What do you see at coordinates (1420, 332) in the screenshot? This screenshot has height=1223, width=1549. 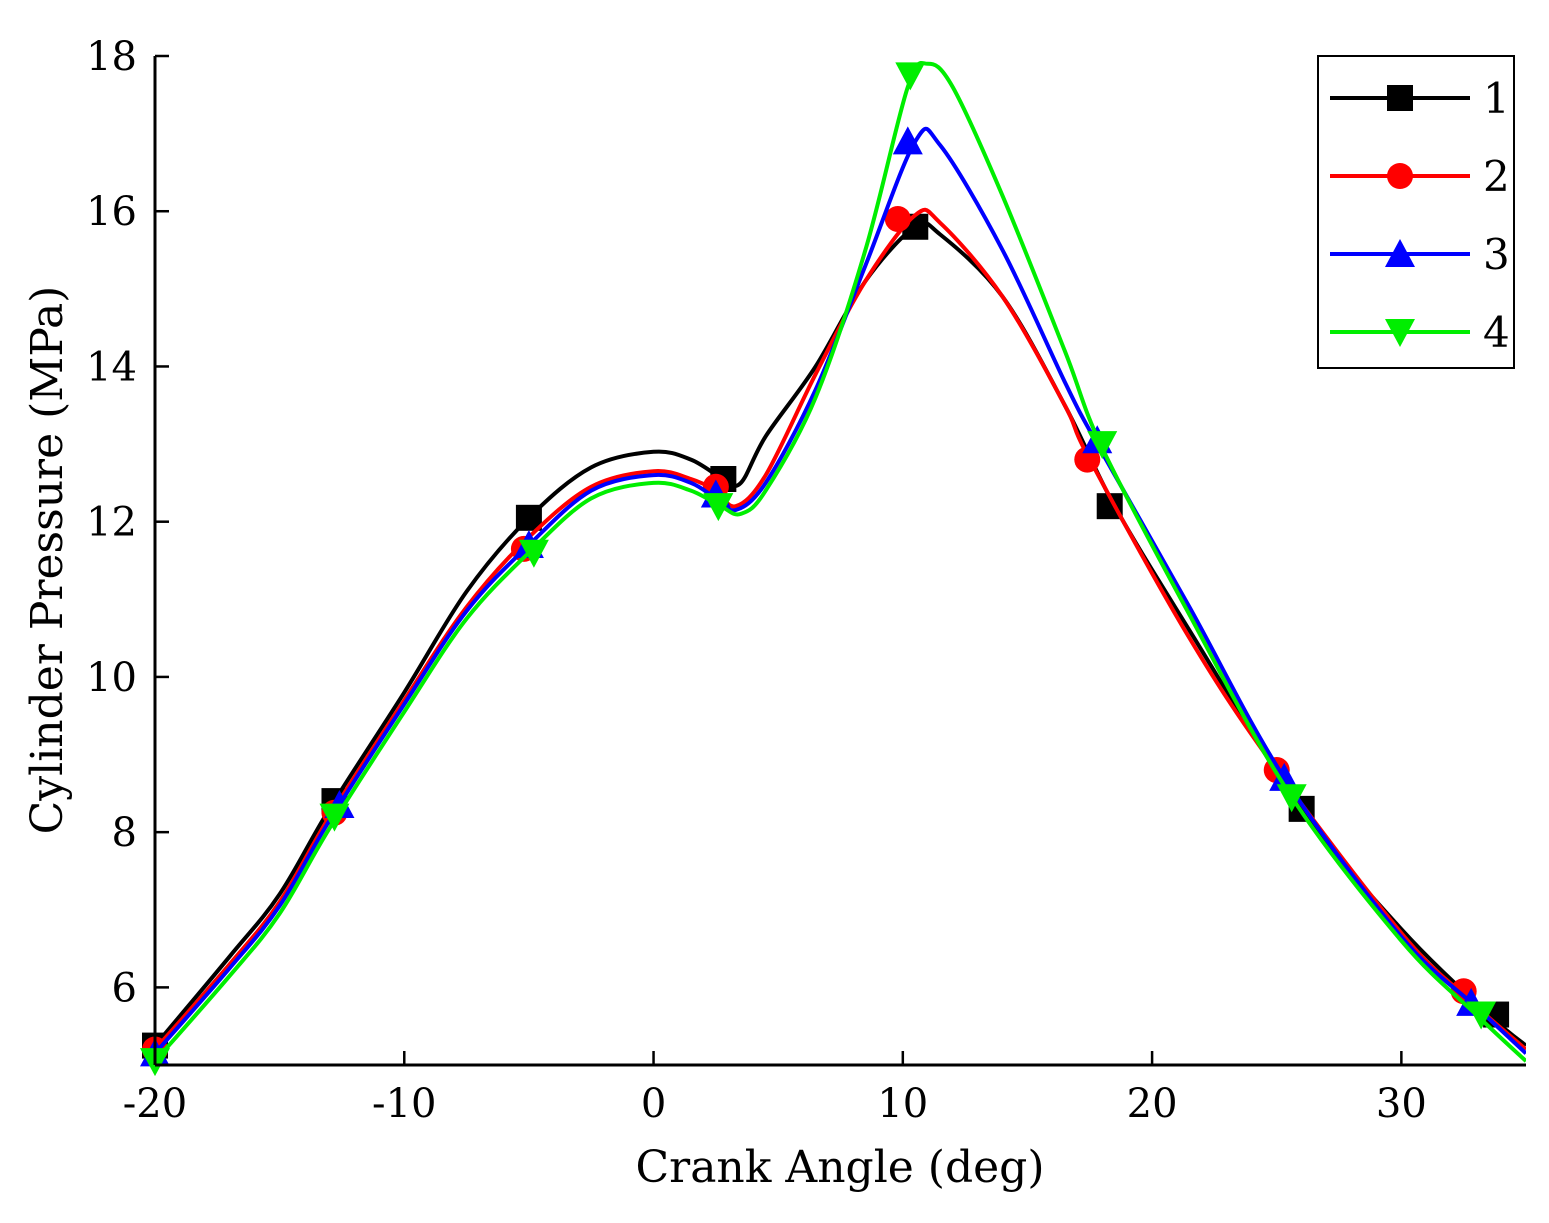 I see `legend-entry-4: 4` at bounding box center [1420, 332].